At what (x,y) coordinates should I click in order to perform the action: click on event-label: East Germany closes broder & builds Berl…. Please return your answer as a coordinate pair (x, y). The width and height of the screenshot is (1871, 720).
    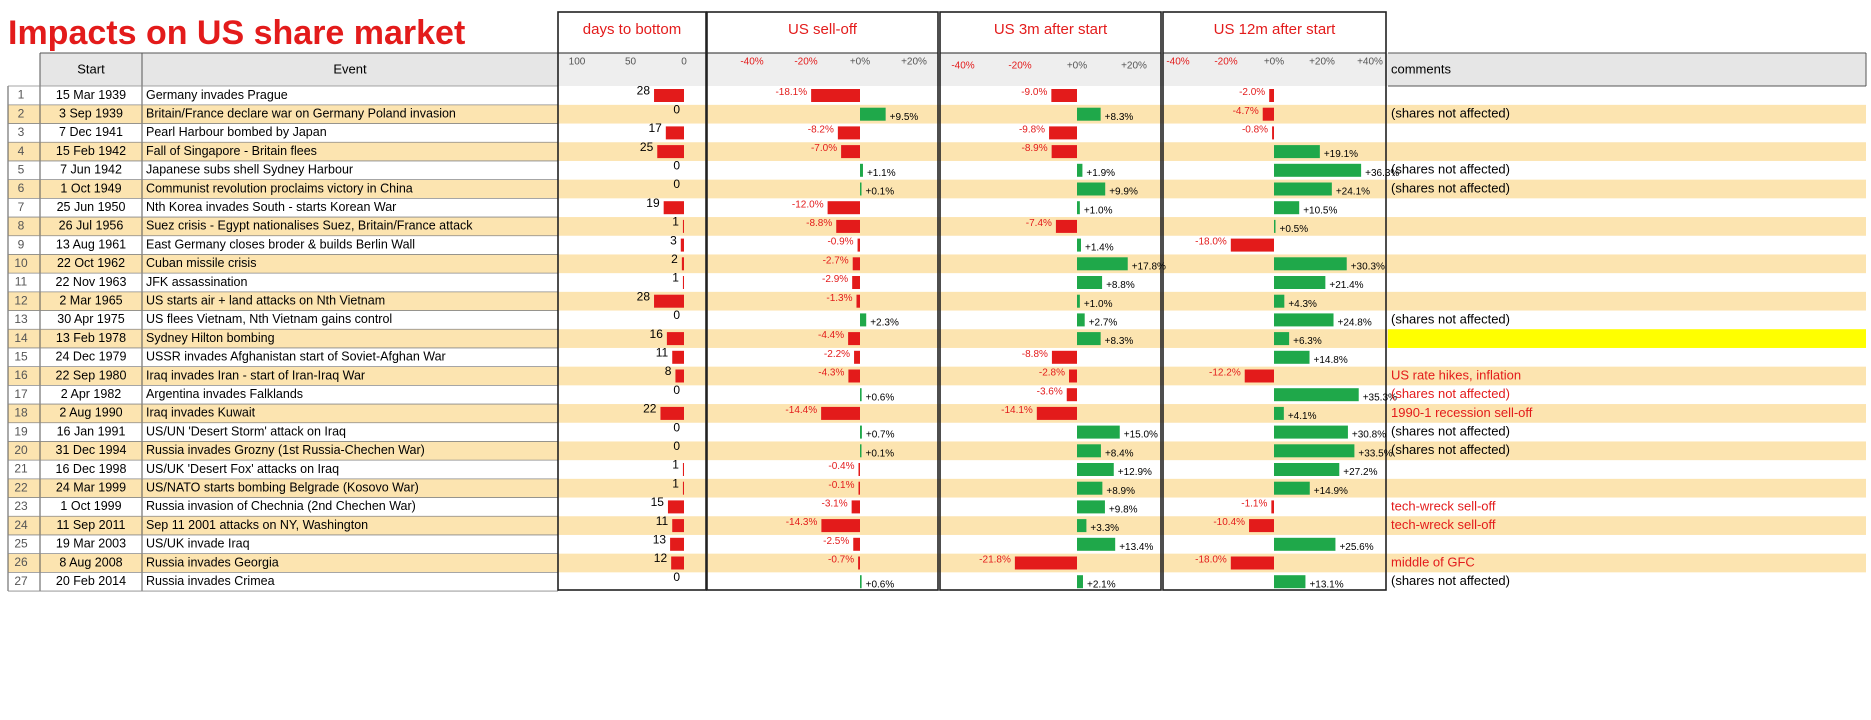
    Looking at the image, I should click on (280, 244).